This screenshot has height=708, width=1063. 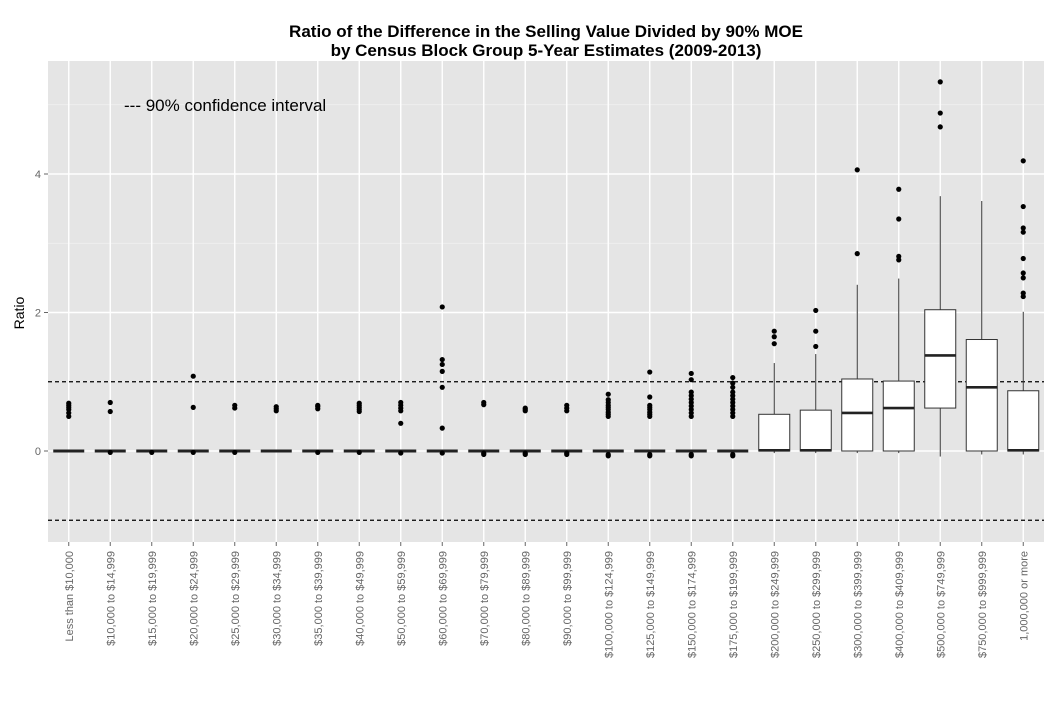 I want to click on x-tick-label: $125,000 to $149,999, so click(x=651, y=604).